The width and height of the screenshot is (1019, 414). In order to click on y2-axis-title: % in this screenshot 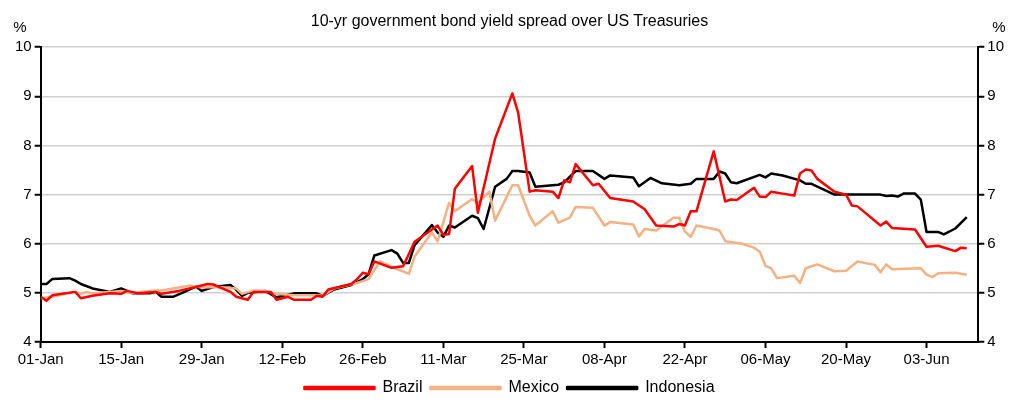, I will do `click(999, 26)`.